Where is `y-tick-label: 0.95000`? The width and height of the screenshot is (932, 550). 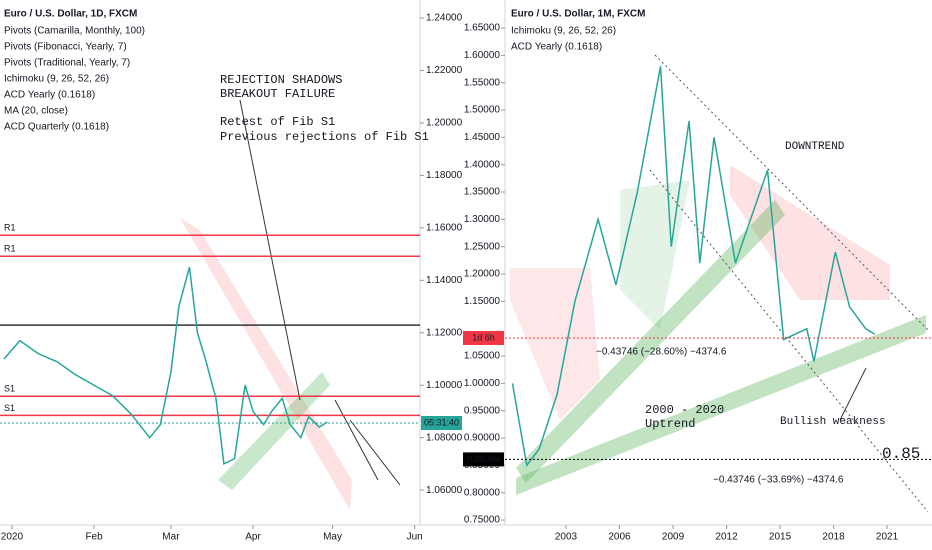 y-tick-label: 0.95000 is located at coordinates (482, 410).